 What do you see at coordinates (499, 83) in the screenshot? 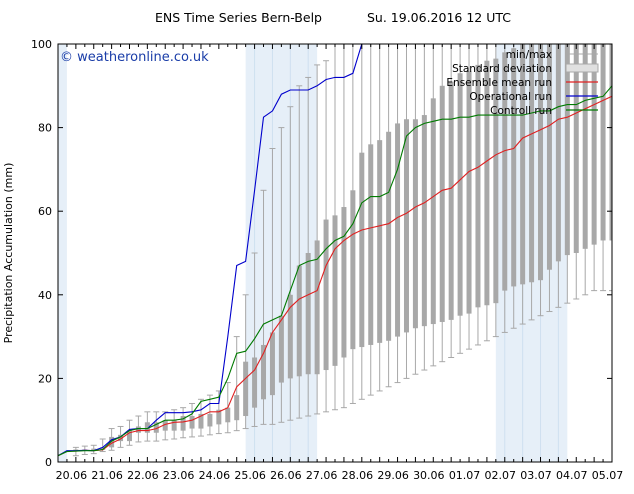
I see `legend-label-ensemble_mean: Ensemble mean run` at bounding box center [499, 83].